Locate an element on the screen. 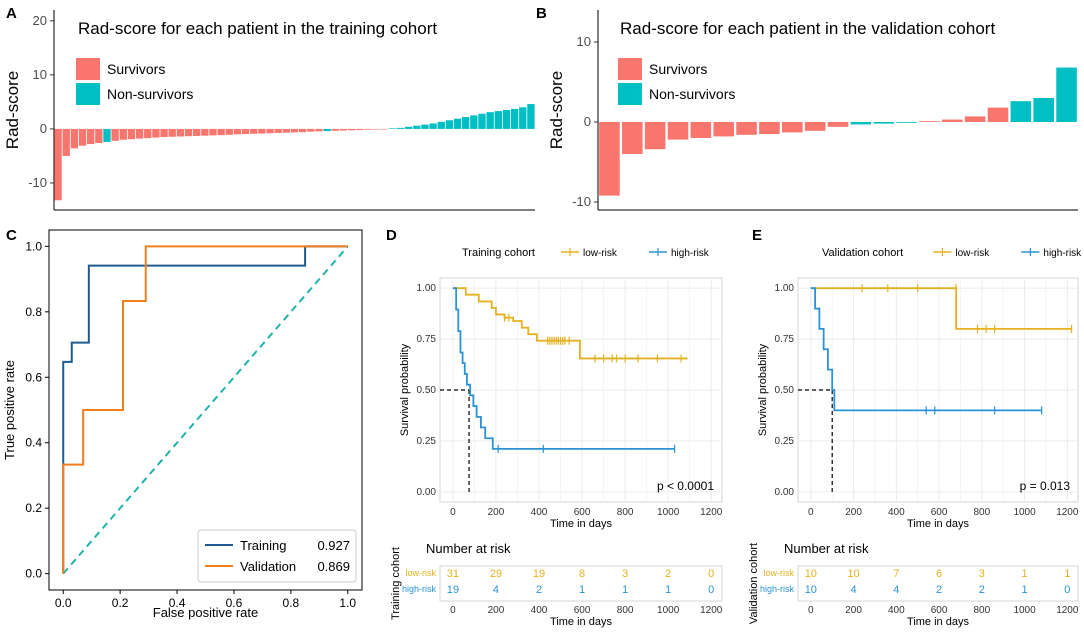 The width and height of the screenshot is (1084, 632). panel-b-legend-label: Non-survivors is located at coordinates (692, 94).